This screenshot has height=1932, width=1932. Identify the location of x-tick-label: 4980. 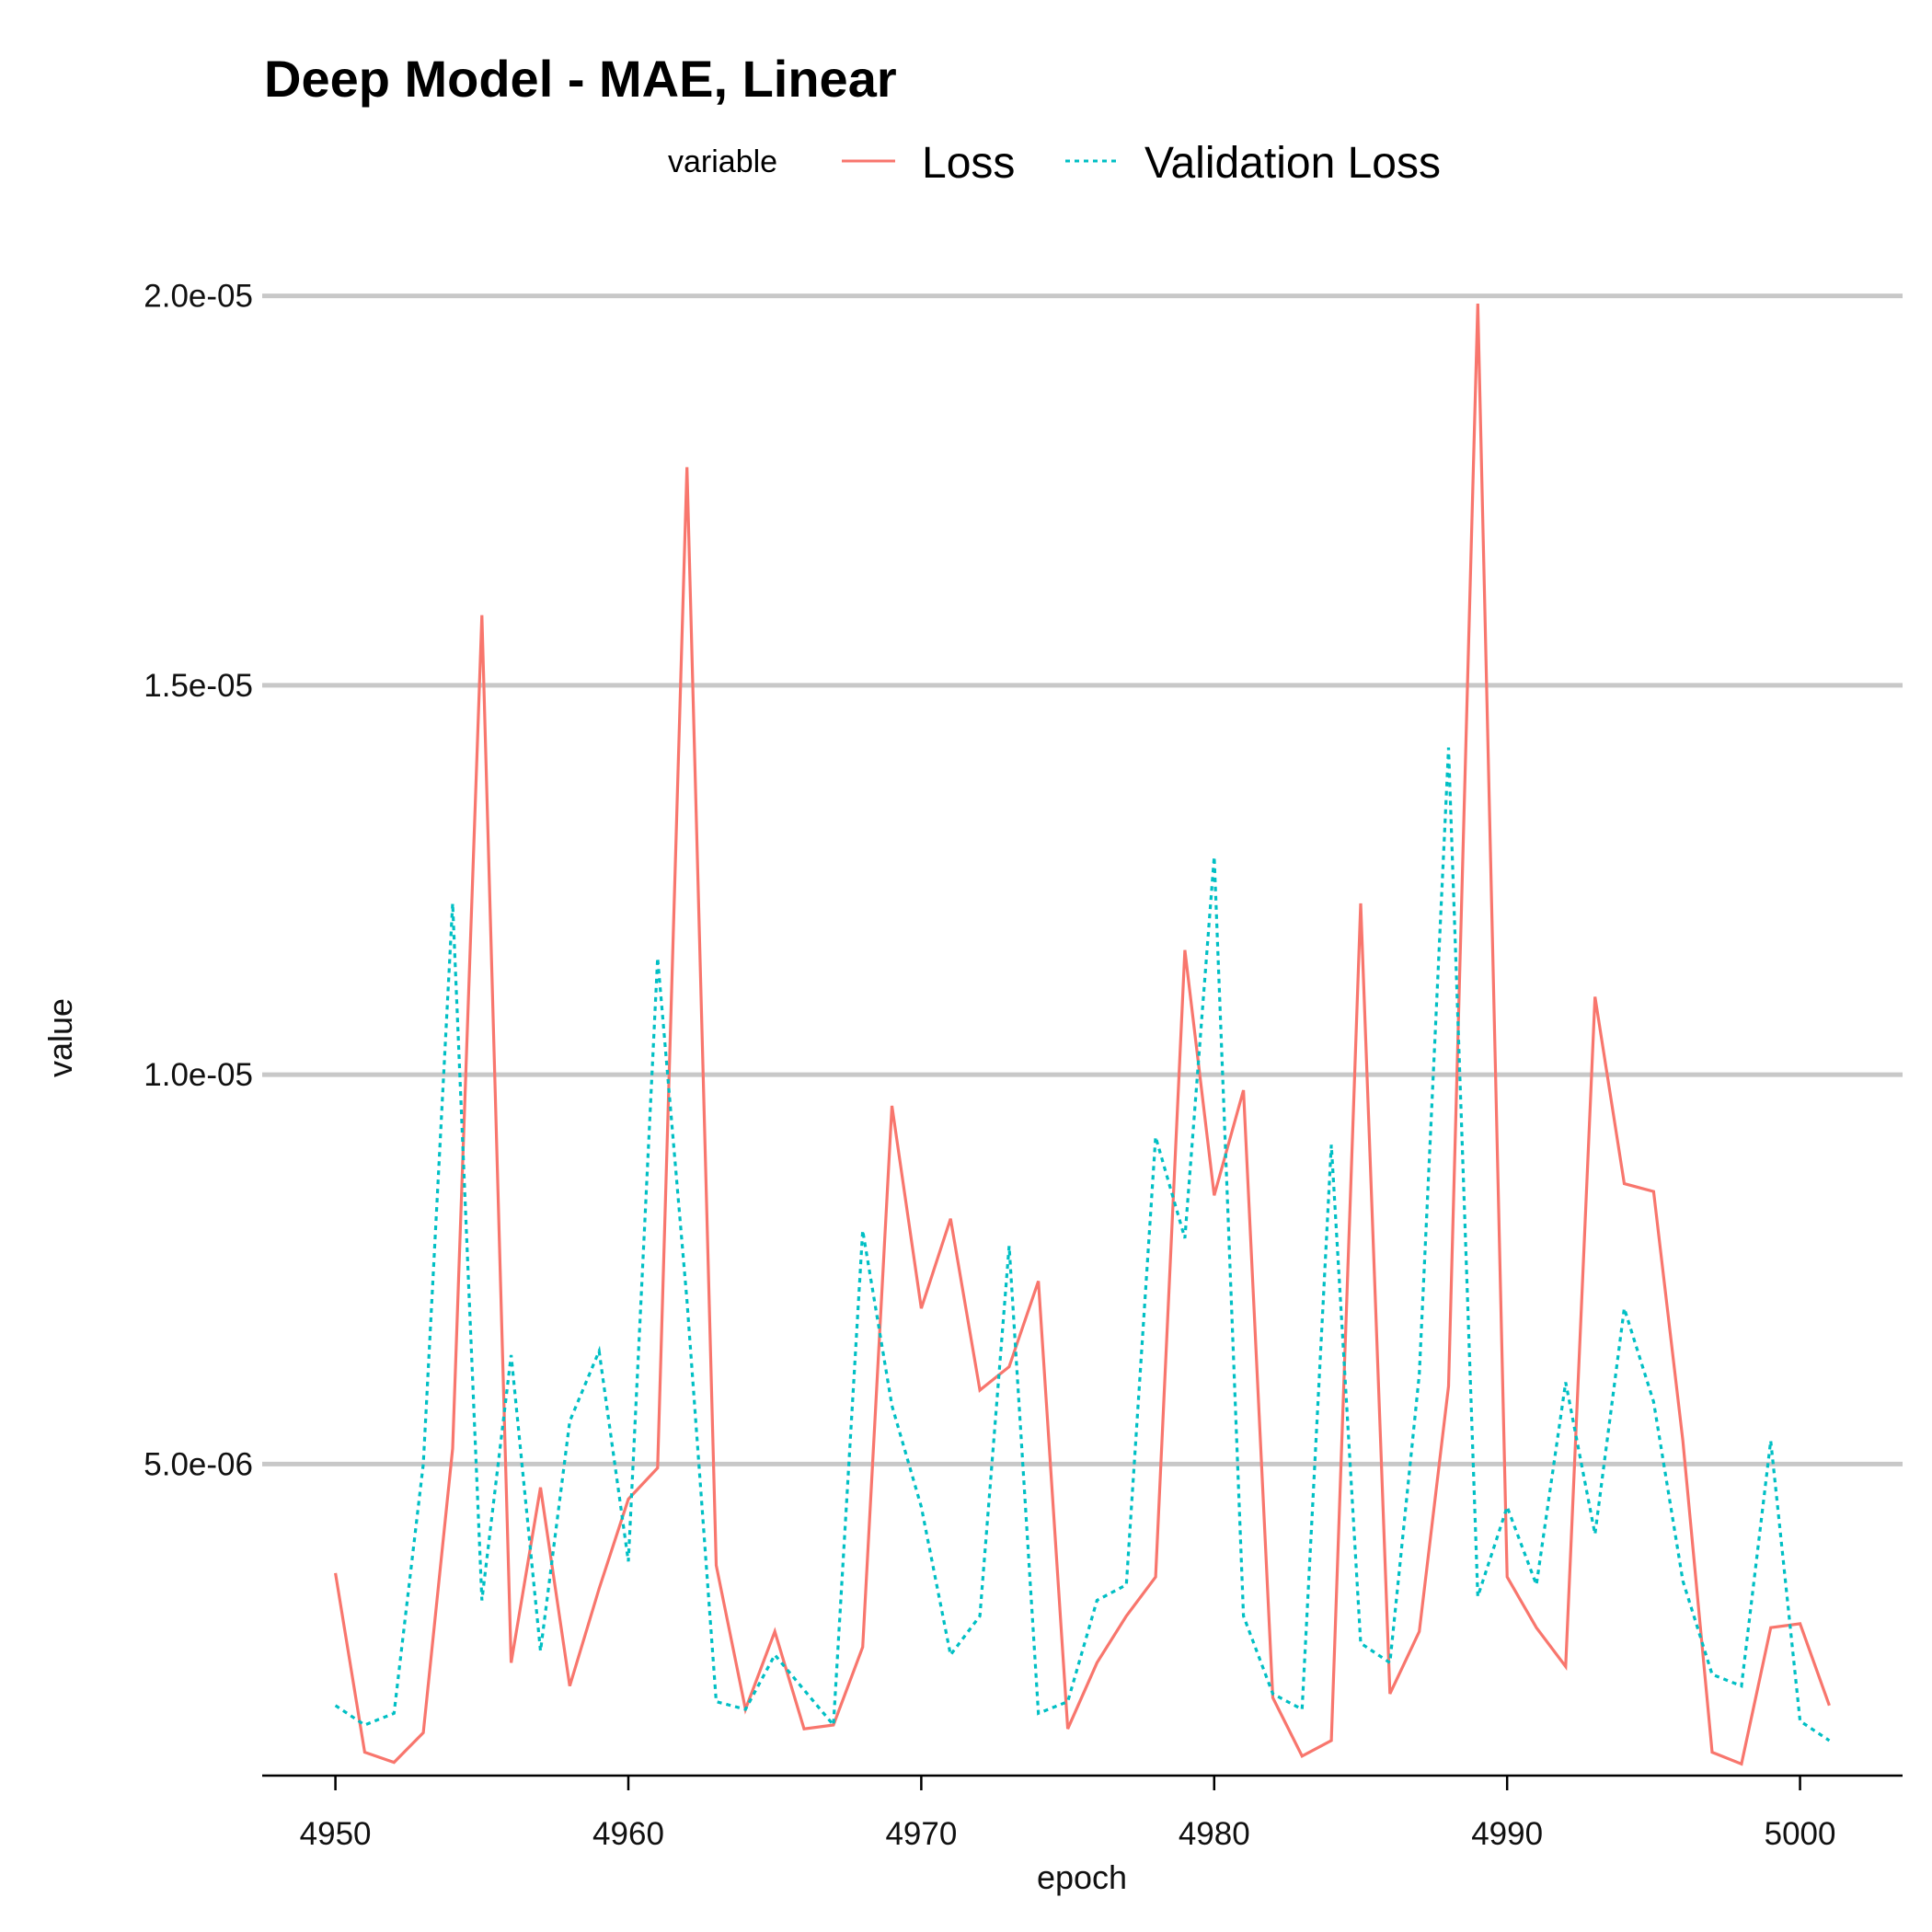
(1214, 1834).